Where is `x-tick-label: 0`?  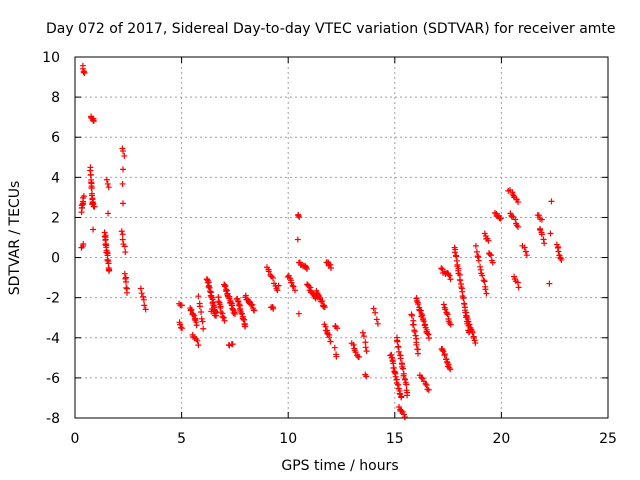 x-tick-label: 0 is located at coordinates (75, 439).